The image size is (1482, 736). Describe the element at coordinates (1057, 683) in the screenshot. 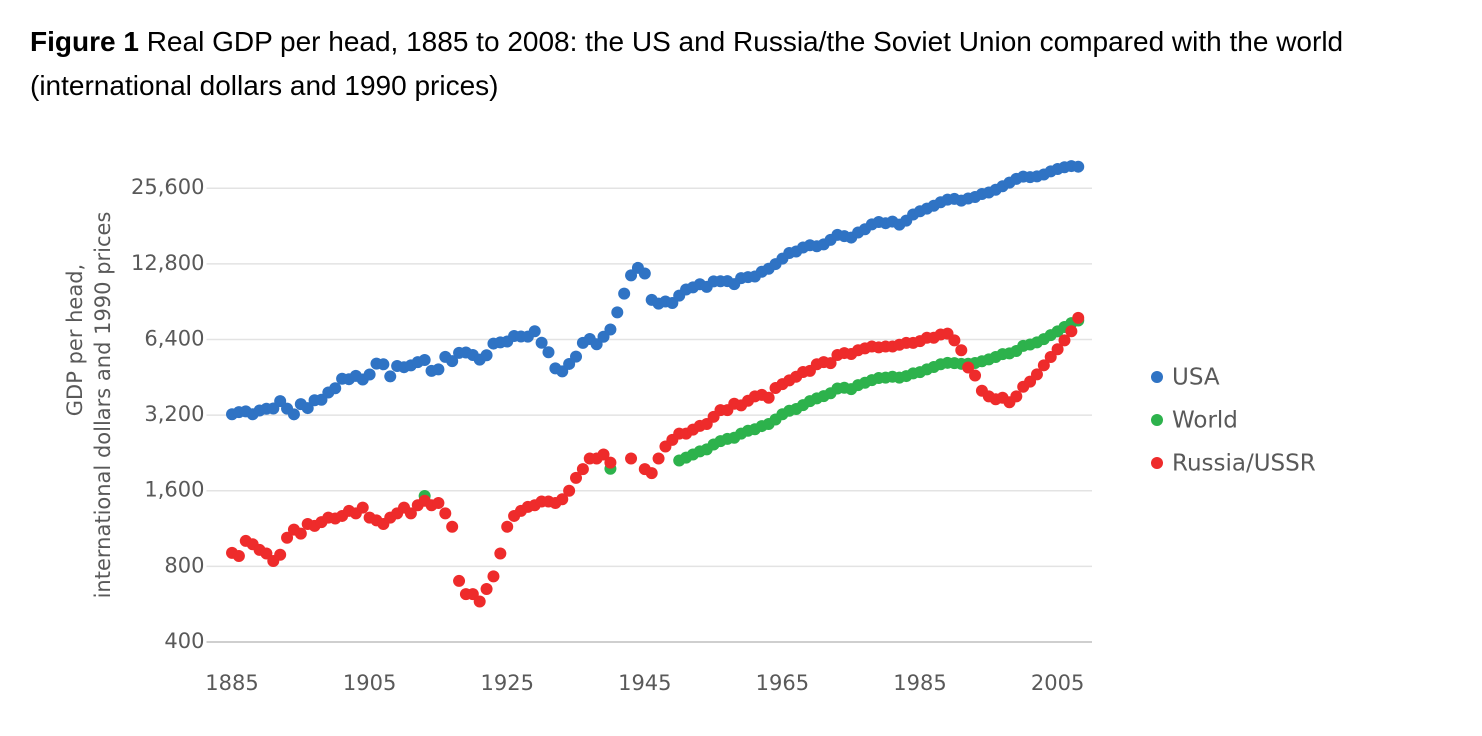

I see `x-tick-label: 2005` at that location.